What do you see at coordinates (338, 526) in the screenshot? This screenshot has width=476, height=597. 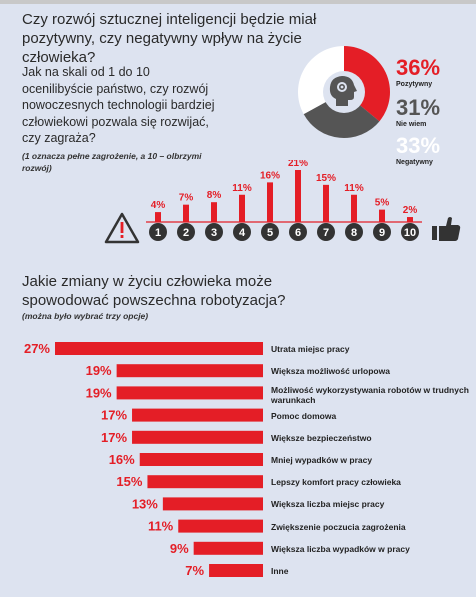 I see `hbar-category-label: Zwiększenie poczucia zagrożenia` at bounding box center [338, 526].